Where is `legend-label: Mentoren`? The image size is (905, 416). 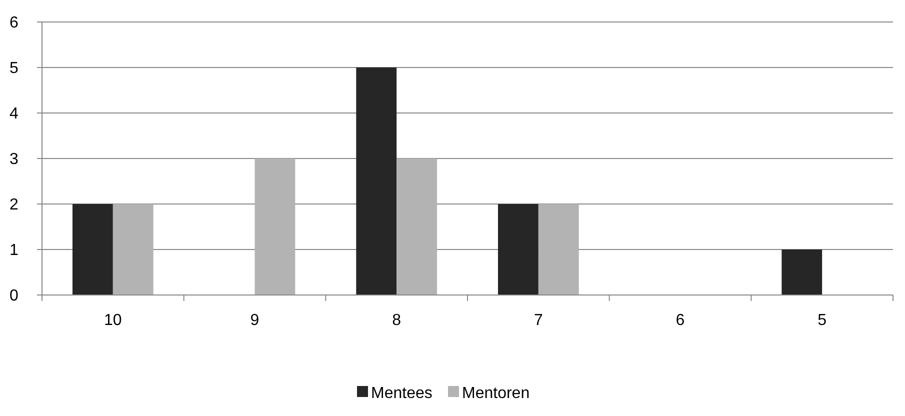 legend-label: Mentoren is located at coordinates (496, 393).